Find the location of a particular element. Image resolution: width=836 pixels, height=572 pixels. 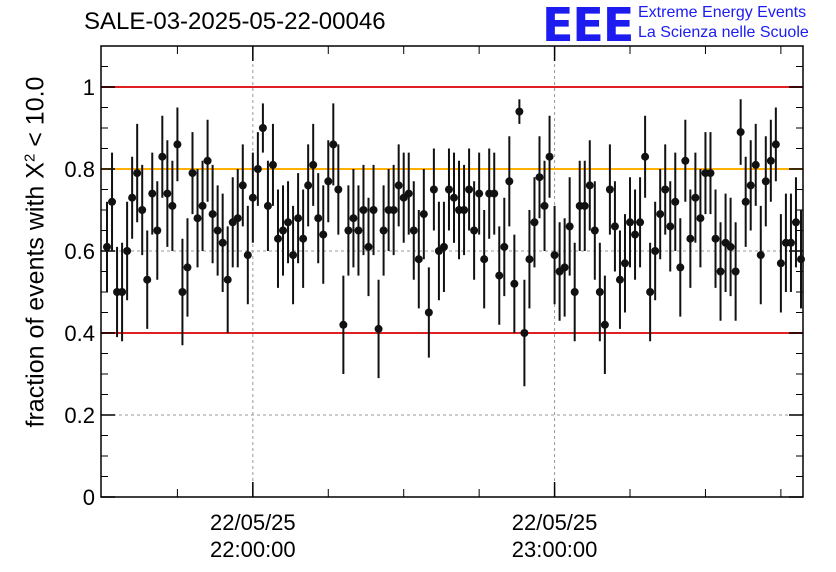

y-tick-label-5: 1 is located at coordinates (89, 87).